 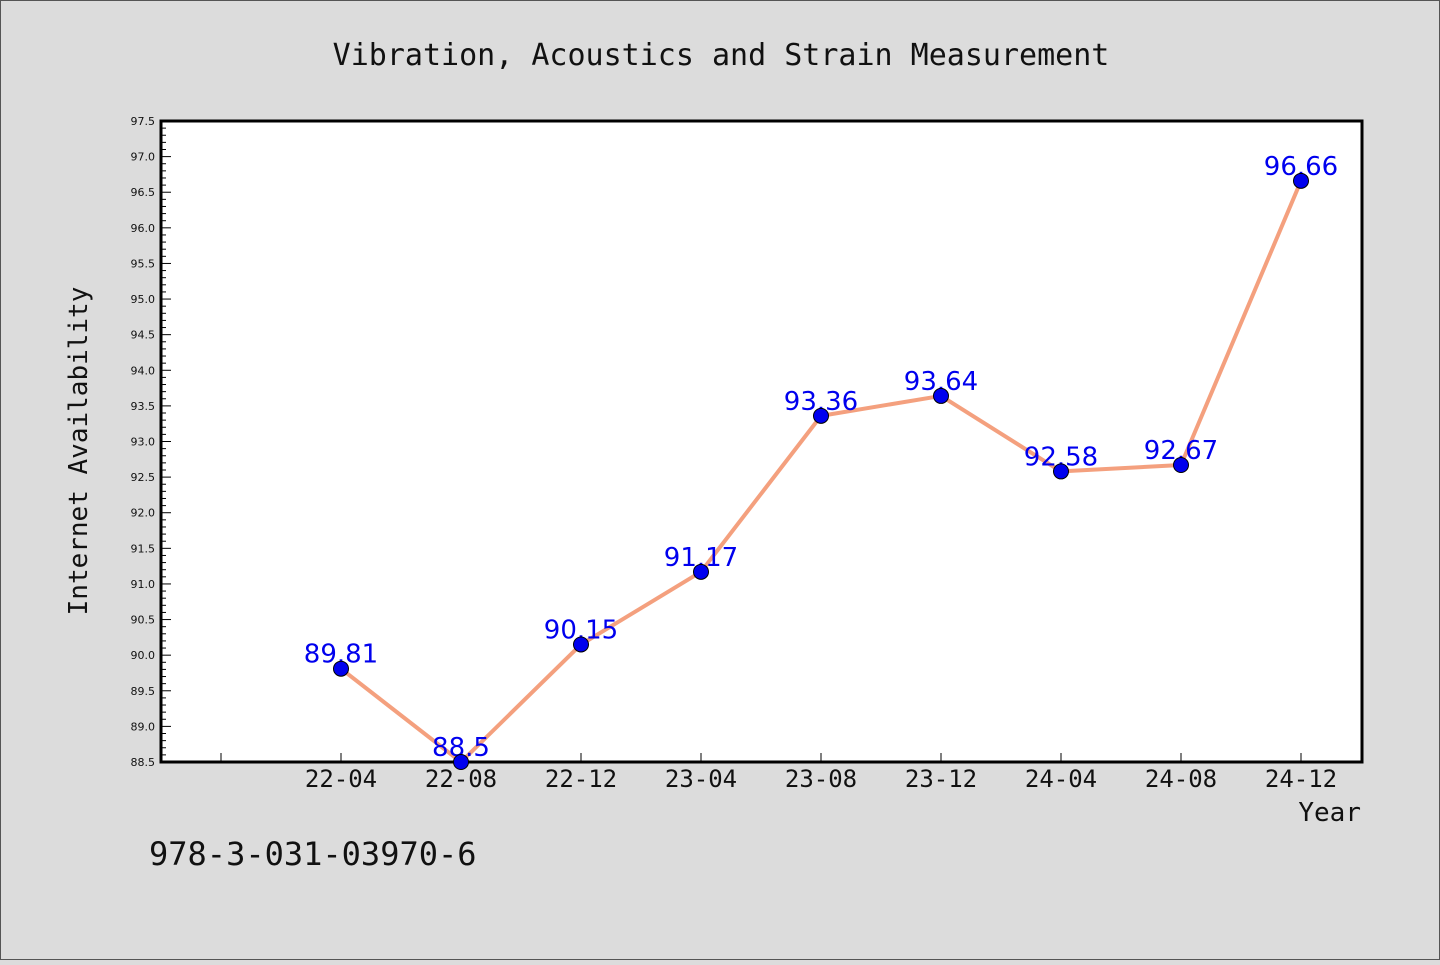 I want to click on x-tick-label: 23-04, so click(x=701, y=779).